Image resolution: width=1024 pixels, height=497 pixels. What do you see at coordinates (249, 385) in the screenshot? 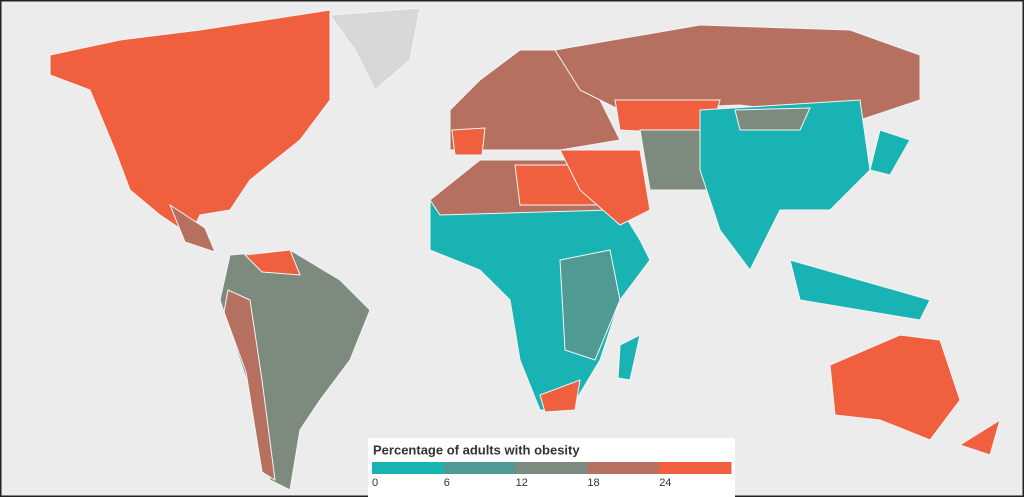
I see `andes` at bounding box center [249, 385].